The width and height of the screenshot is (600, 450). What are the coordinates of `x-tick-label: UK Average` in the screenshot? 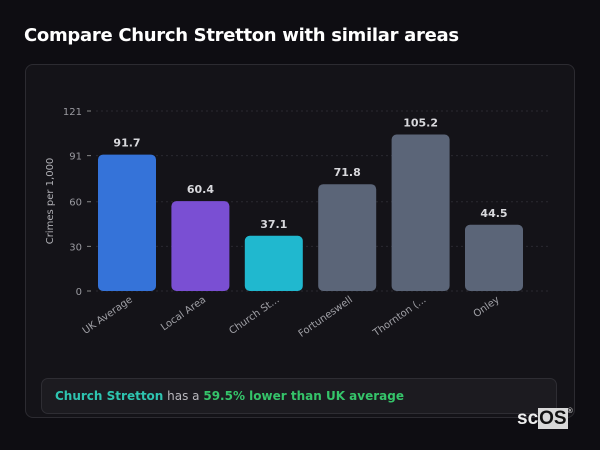 It's located at (108, 315).